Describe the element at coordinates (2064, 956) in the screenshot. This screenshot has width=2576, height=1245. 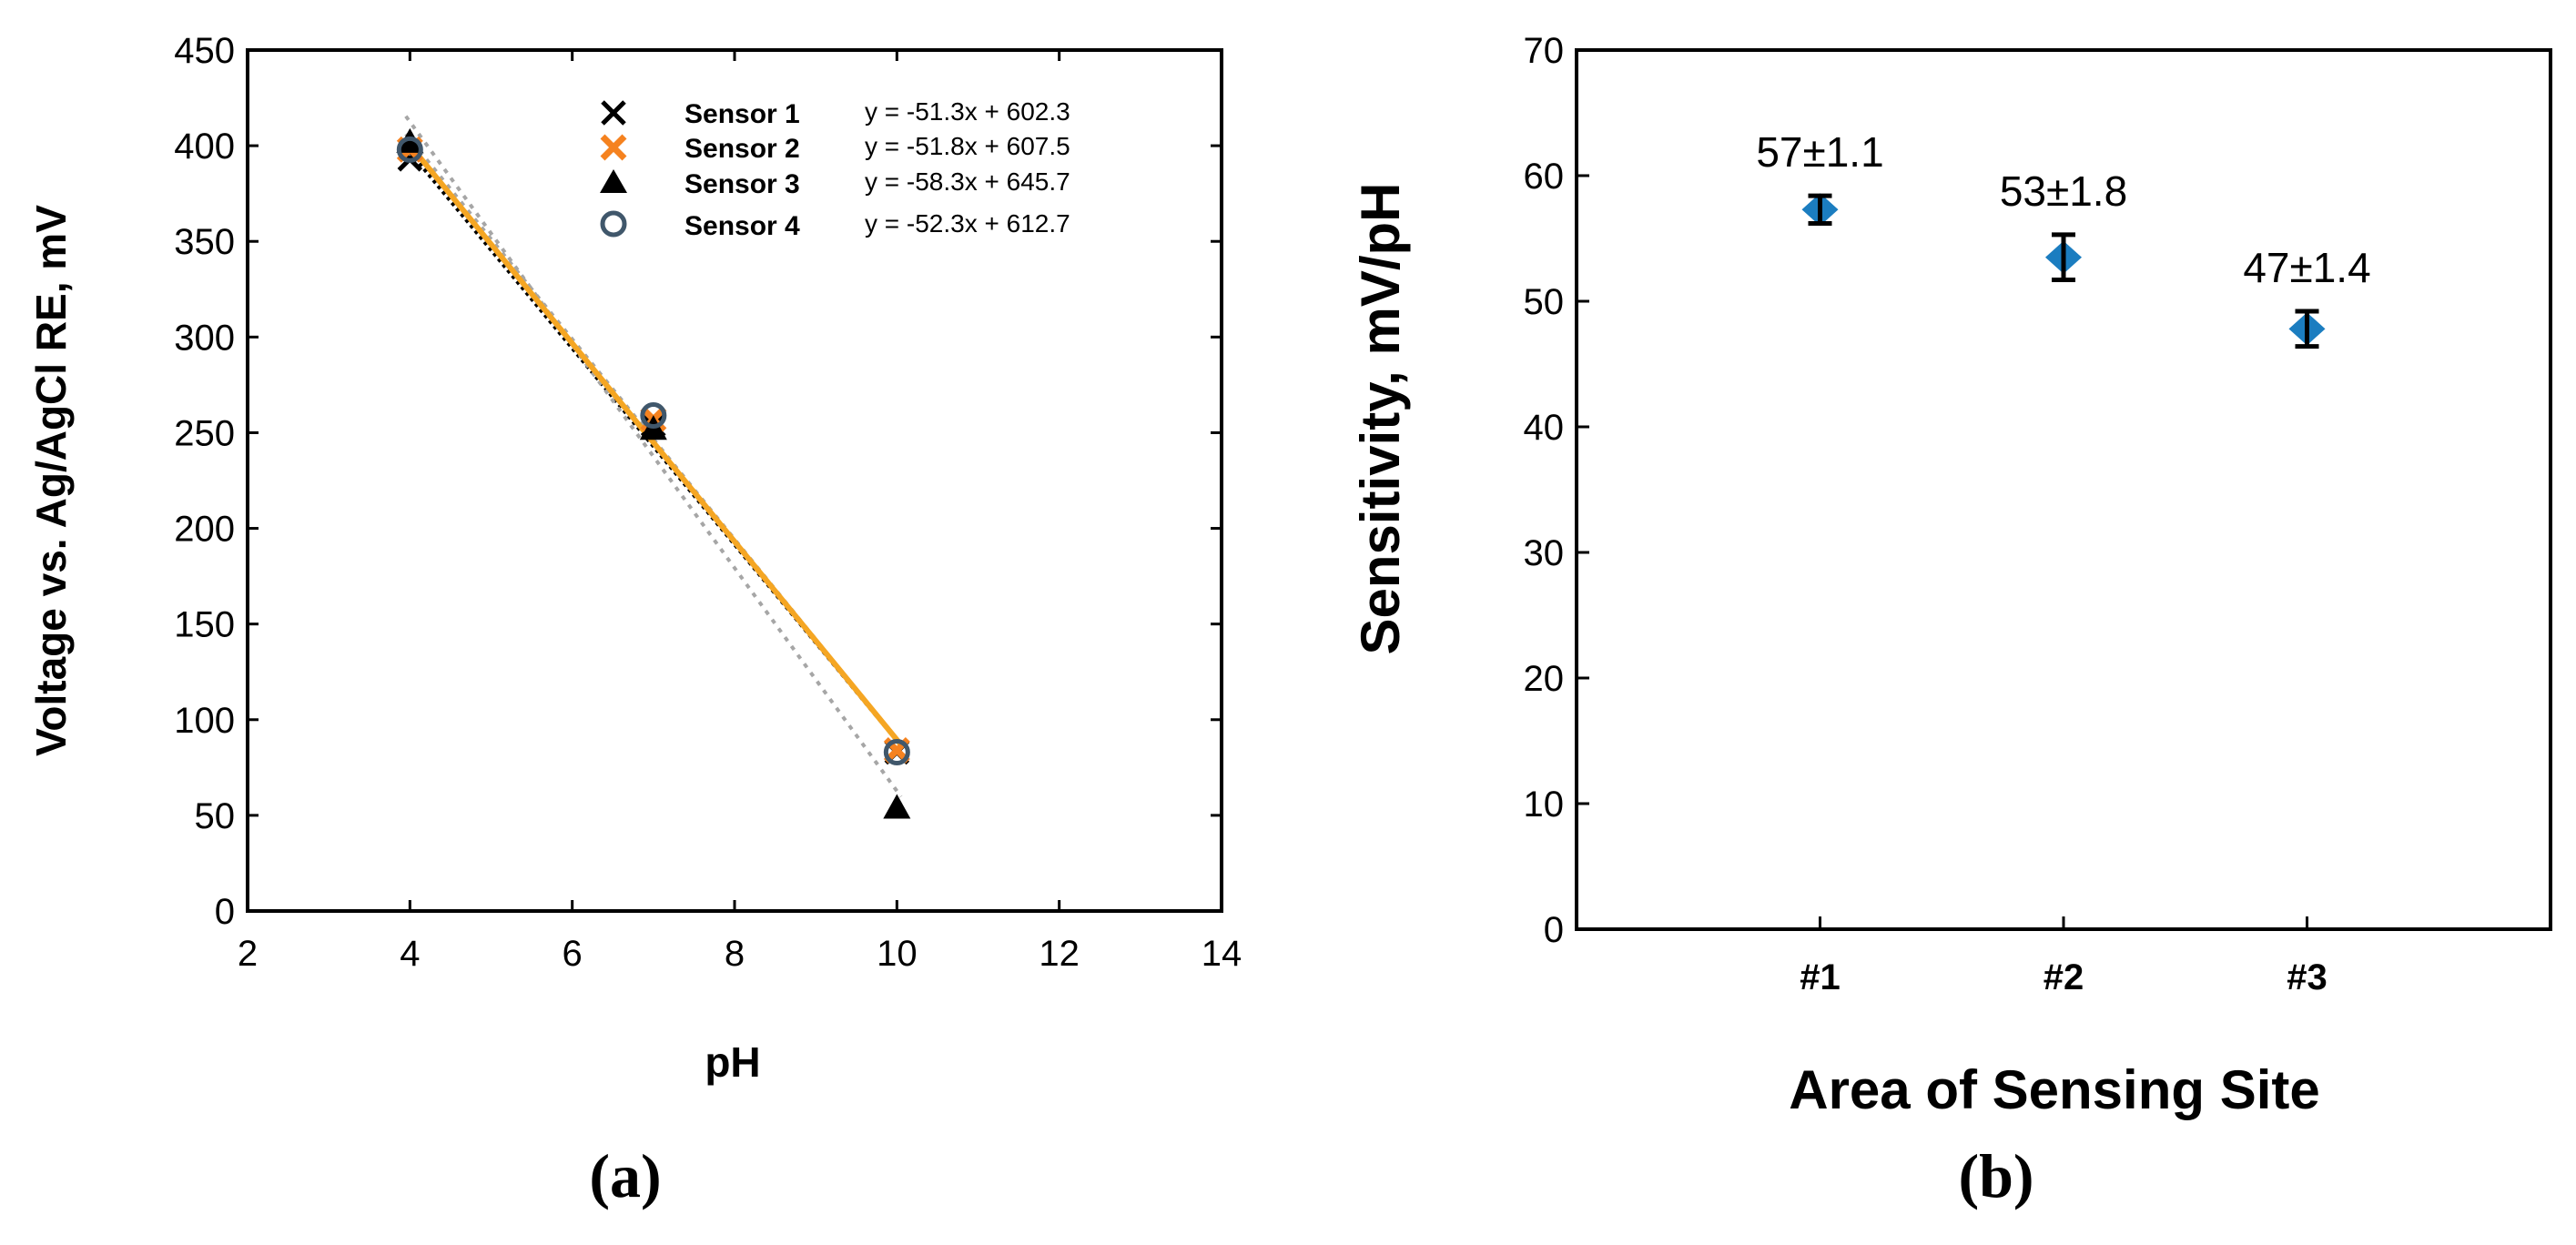
I see `chart-b-x-axis: #1 #2 #3` at that location.